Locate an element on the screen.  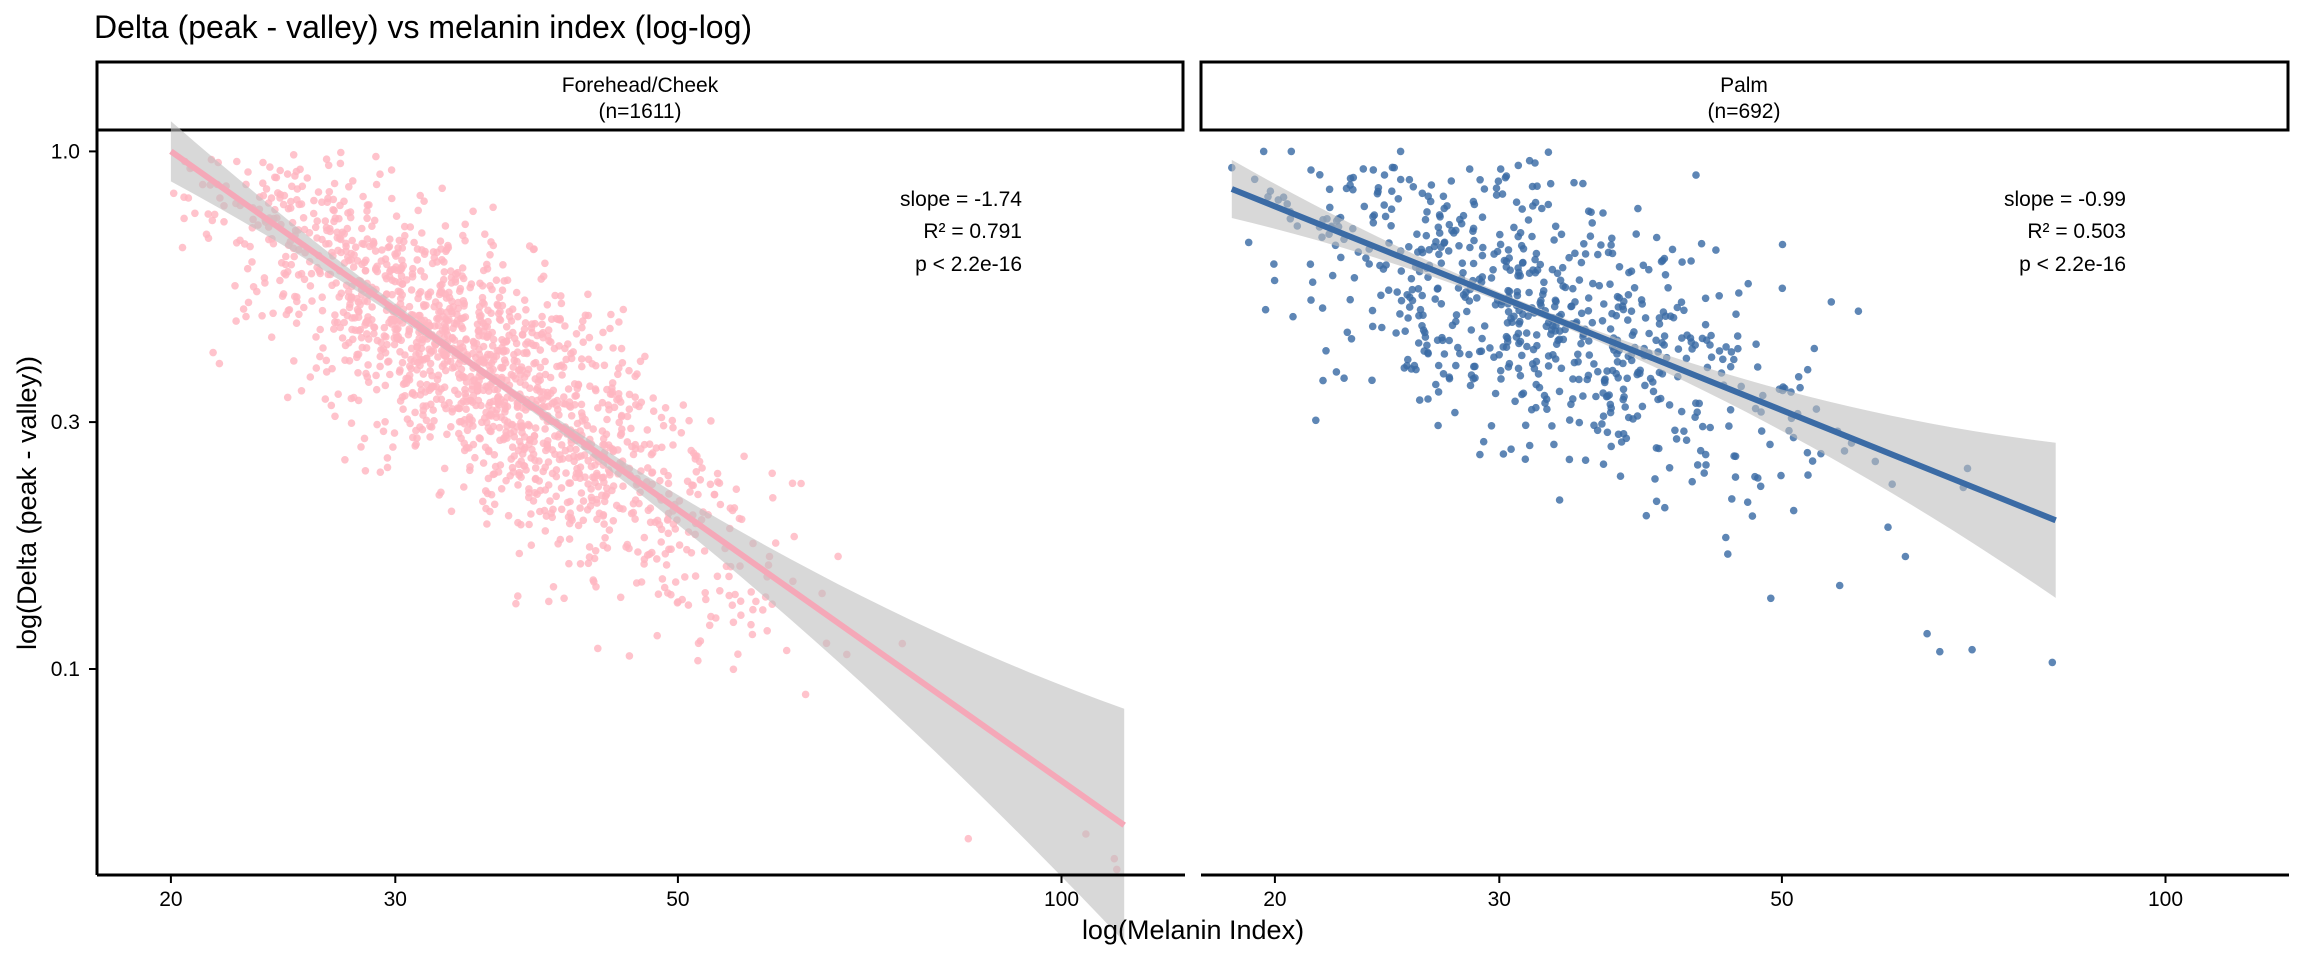
strip-box-palm is located at coordinates (1744, 96).